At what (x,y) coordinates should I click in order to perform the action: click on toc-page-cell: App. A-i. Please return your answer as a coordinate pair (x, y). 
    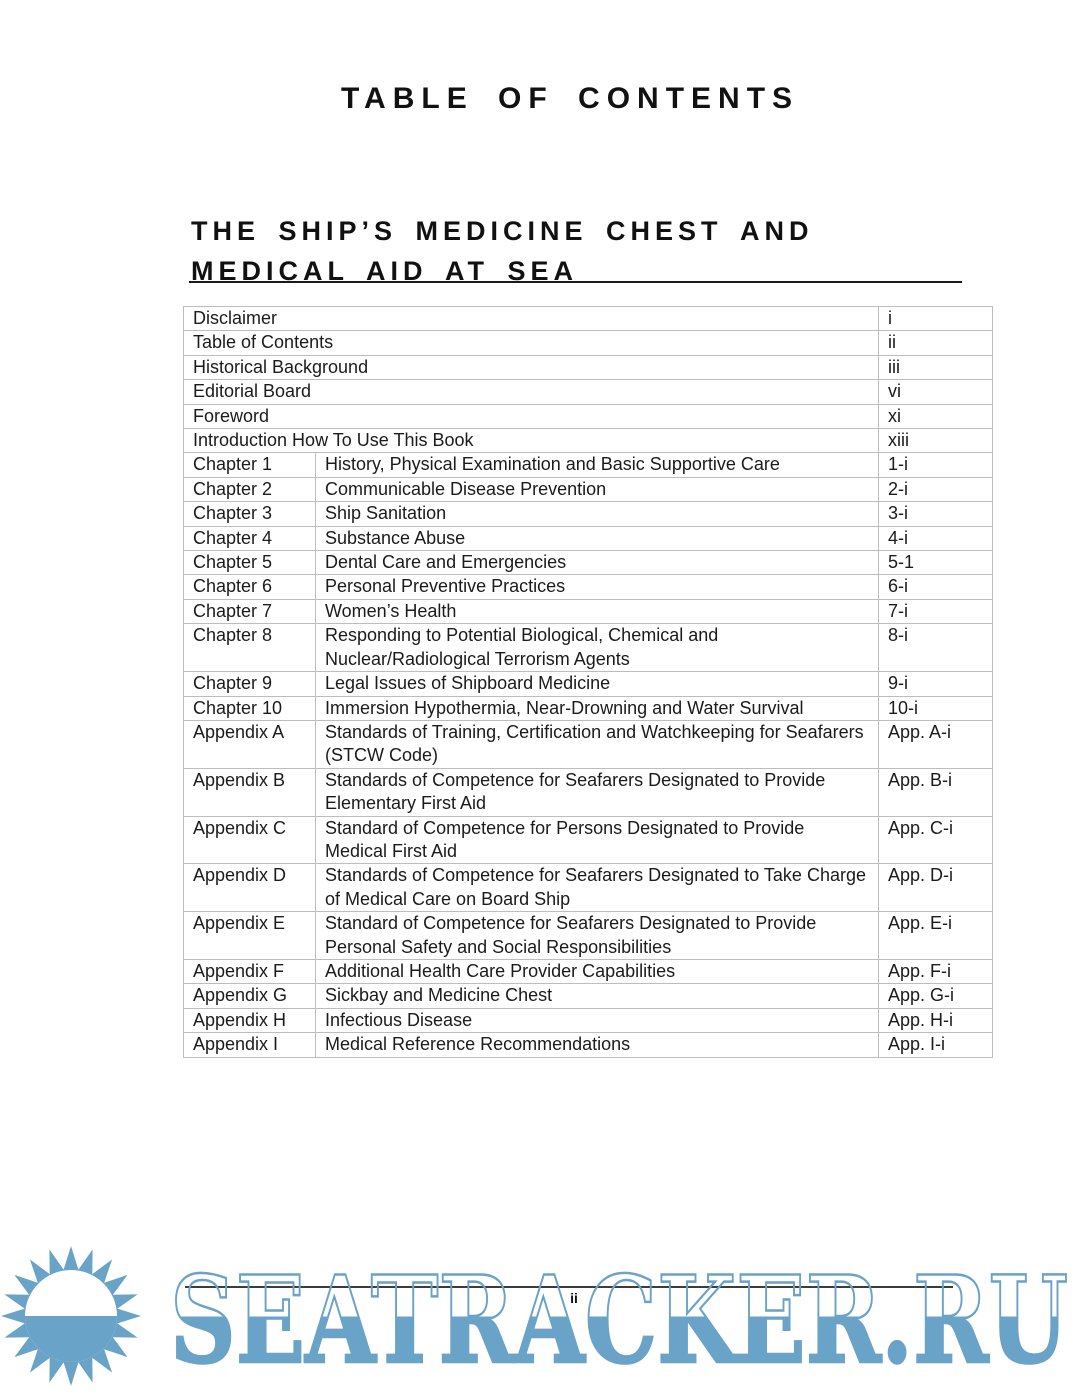
    Looking at the image, I should click on (935, 744).